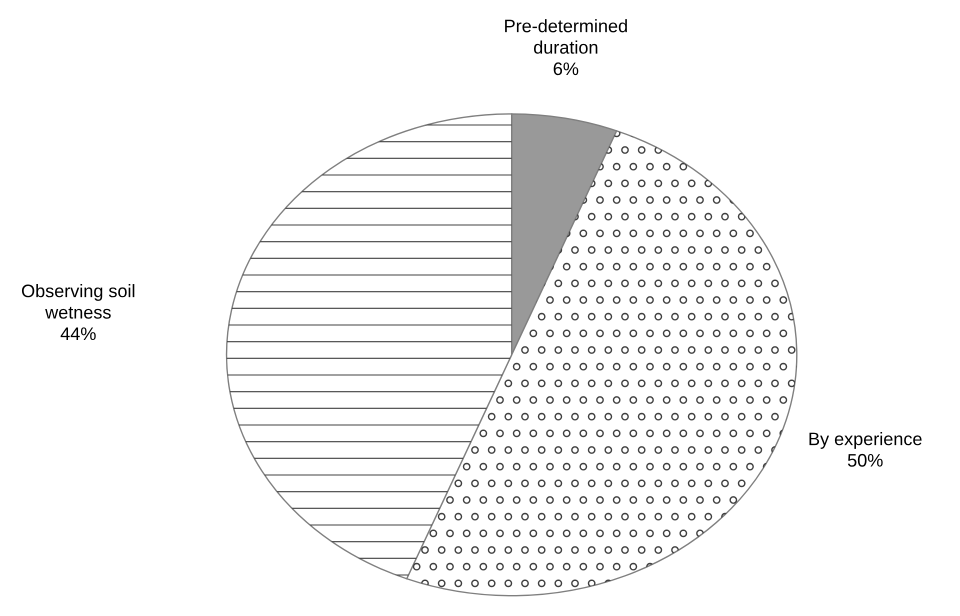 The width and height of the screenshot is (960, 616). What do you see at coordinates (78, 333) in the screenshot?
I see `data-label: 44%` at bounding box center [78, 333].